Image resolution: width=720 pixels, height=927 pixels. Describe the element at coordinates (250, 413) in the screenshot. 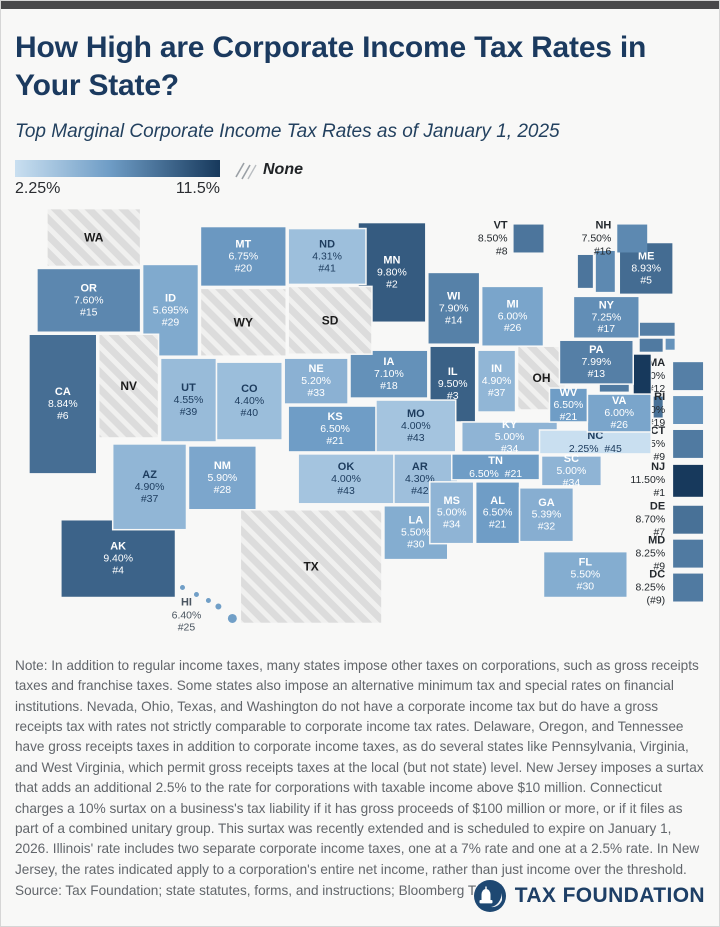

I see `svg-text: #40` at that location.